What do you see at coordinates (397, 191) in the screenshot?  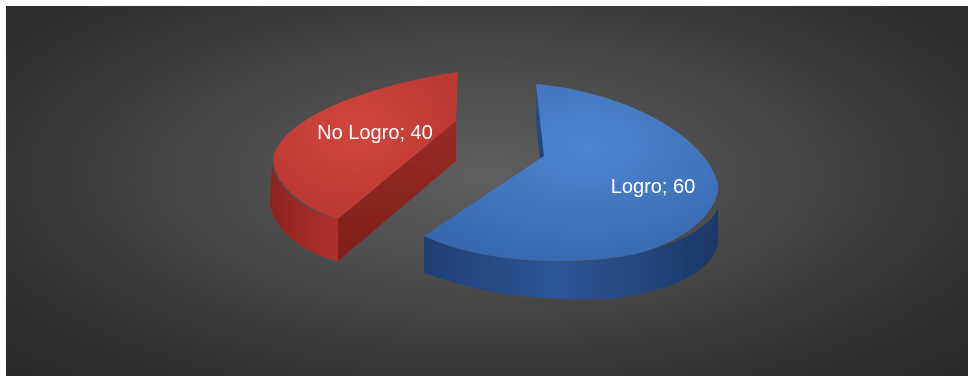 I see `slice-cut-face-no-logro` at bounding box center [397, 191].